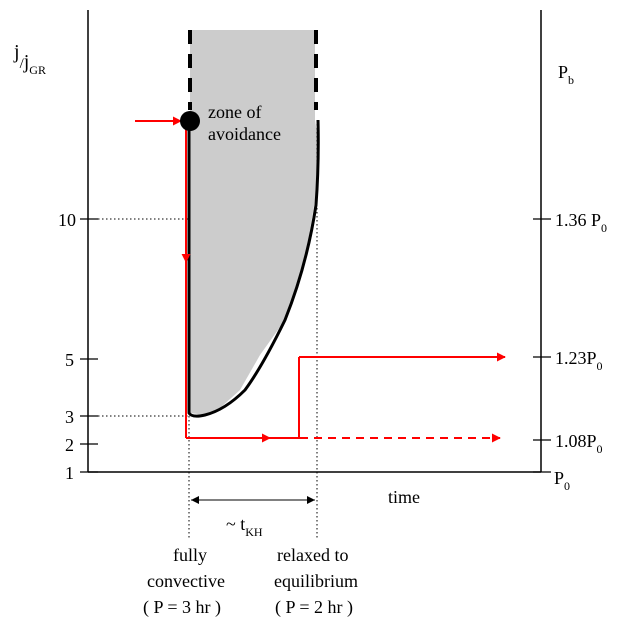  What do you see at coordinates (314, 607) in the screenshot?
I see `right-marker-line3: ( P = 2 hr )` at bounding box center [314, 607].